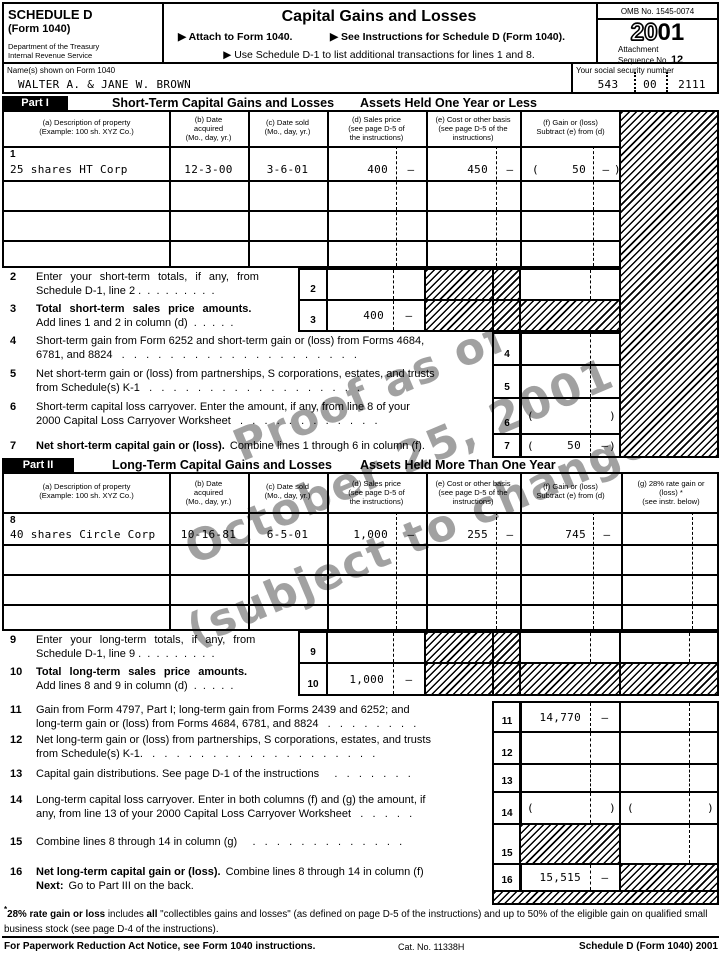 Image resolution: width=721 pixels, height=963 pixels. I want to click on line9-amount-g, so click(669, 647).